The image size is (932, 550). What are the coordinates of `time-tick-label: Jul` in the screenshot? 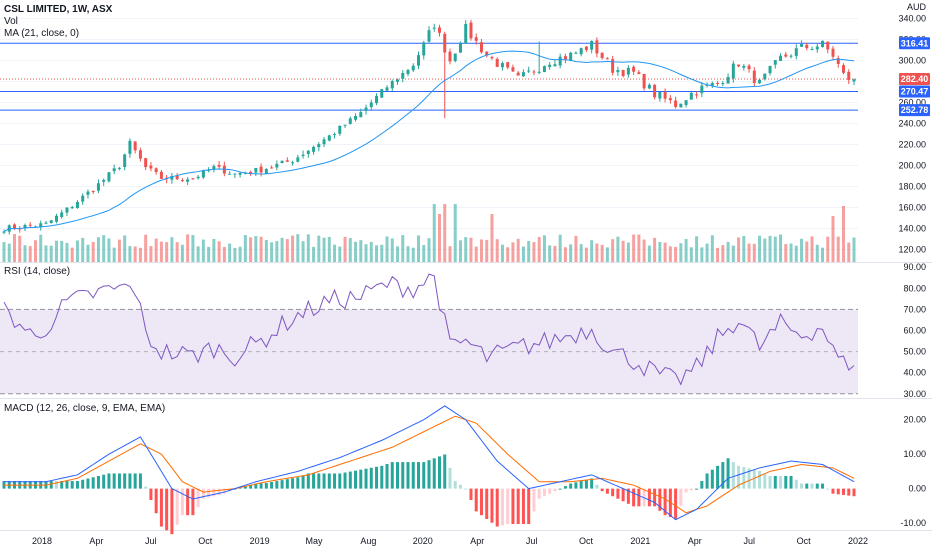 It's located at (749, 541).